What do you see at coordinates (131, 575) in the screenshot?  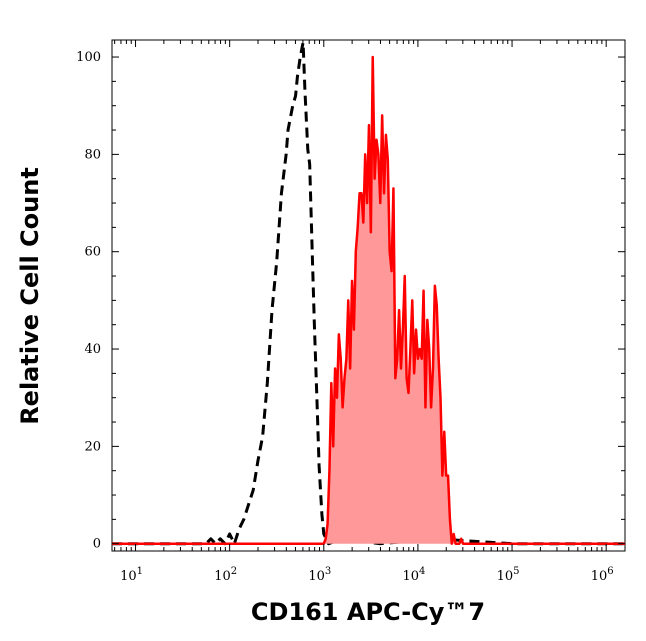 I see `x-tick-label: 10¹` at bounding box center [131, 575].